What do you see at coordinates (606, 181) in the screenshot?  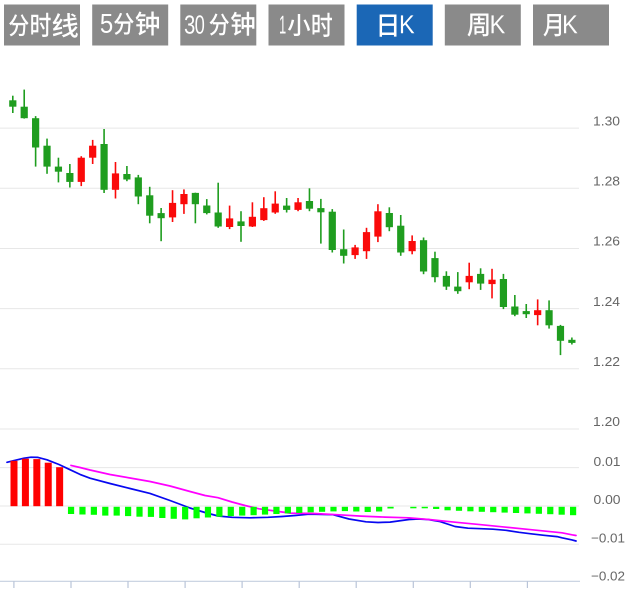 I see `svg-text: 1.28` at bounding box center [606, 181].